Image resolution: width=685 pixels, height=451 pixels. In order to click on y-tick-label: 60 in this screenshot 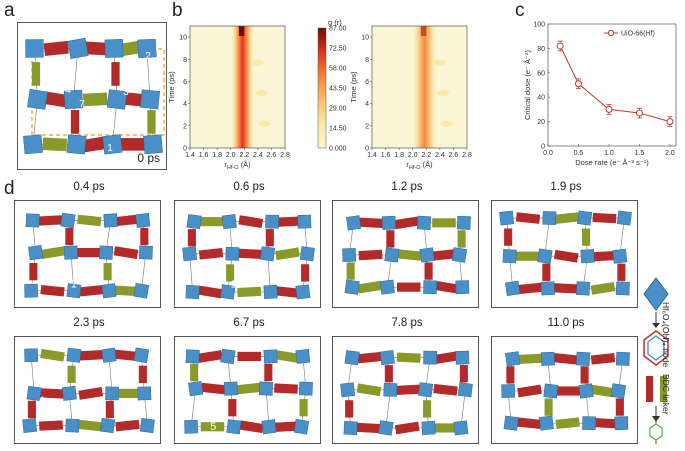, I will do `click(541, 73)`.